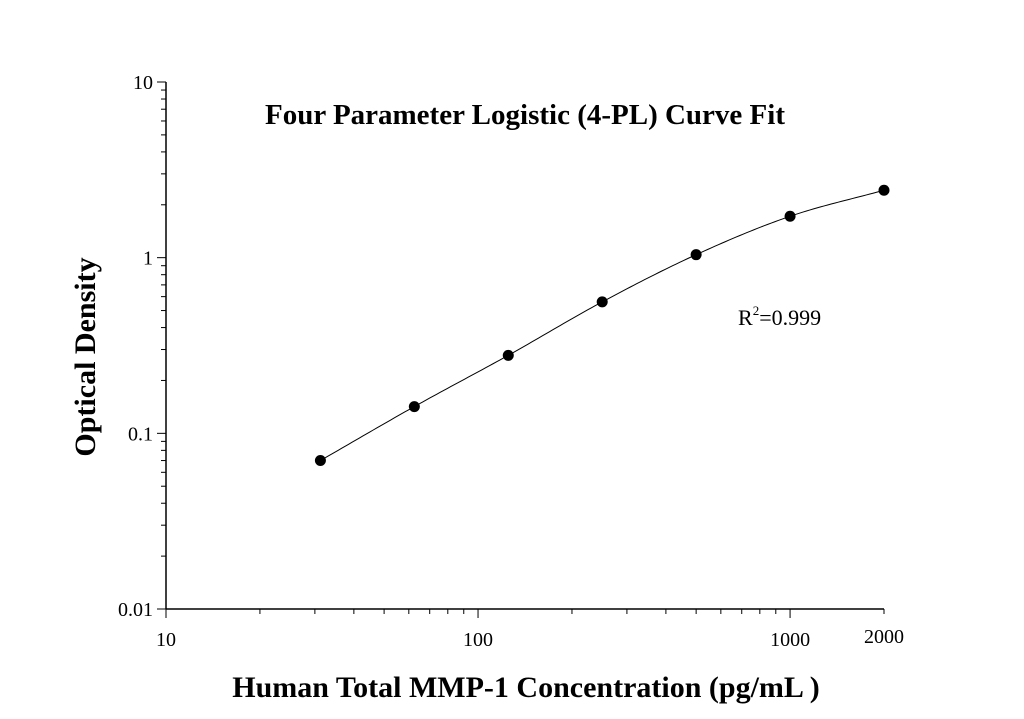 The width and height of the screenshot is (1024, 719). What do you see at coordinates (478, 640) in the screenshot?
I see `x-tick-label: 100` at bounding box center [478, 640].